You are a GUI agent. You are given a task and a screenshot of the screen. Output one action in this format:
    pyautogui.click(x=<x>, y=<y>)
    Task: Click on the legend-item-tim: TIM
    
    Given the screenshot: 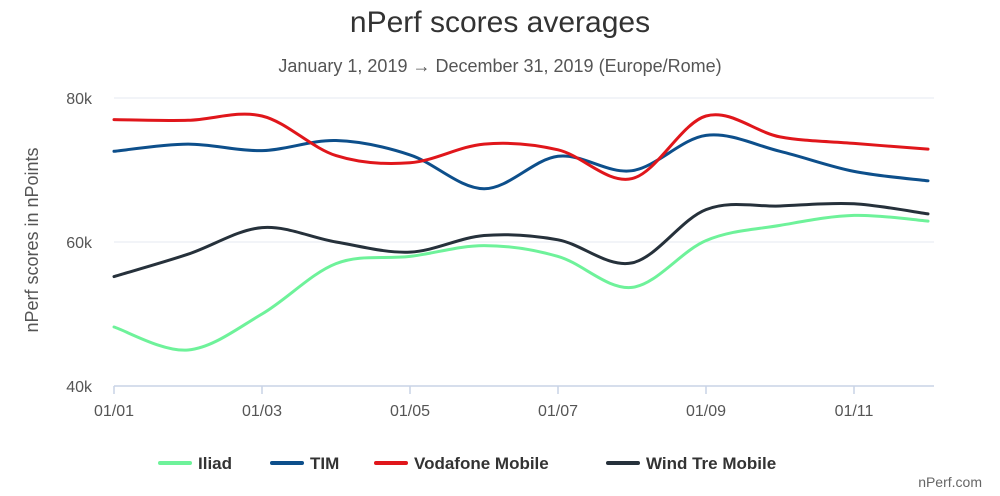 What is the action you would take?
    pyautogui.click(x=304, y=463)
    